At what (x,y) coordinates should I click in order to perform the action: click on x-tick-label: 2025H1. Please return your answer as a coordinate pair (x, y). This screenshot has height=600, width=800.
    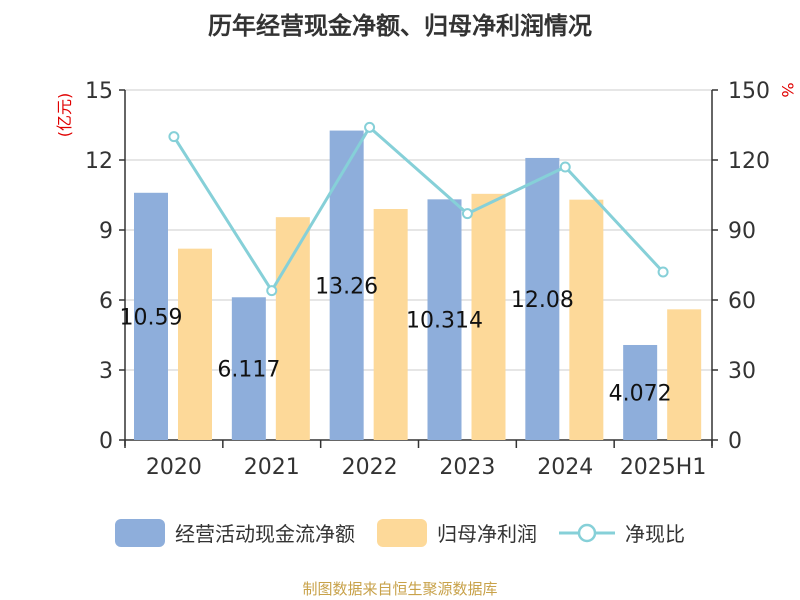
    Looking at the image, I should click on (663, 467).